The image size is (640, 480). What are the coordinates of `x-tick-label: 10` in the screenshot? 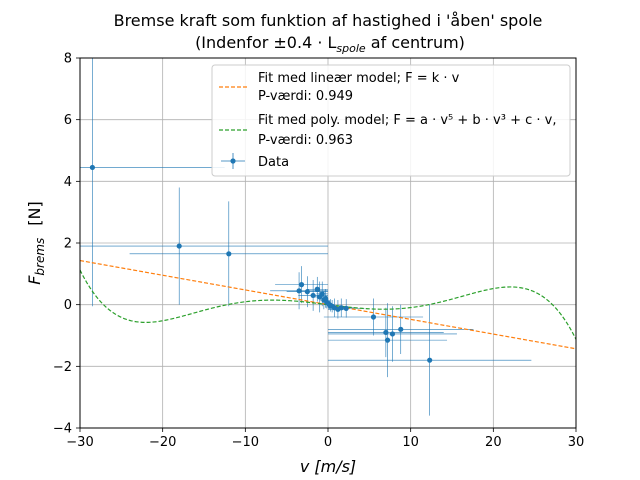 It's located at (410, 442).